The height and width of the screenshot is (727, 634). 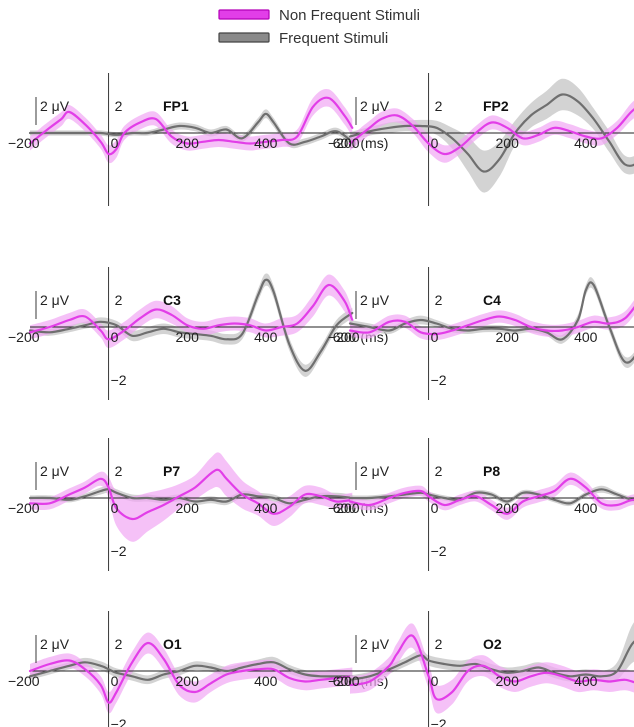 What do you see at coordinates (586, 337) in the screenshot?
I see `x-tick-400-c4: 400` at bounding box center [586, 337].